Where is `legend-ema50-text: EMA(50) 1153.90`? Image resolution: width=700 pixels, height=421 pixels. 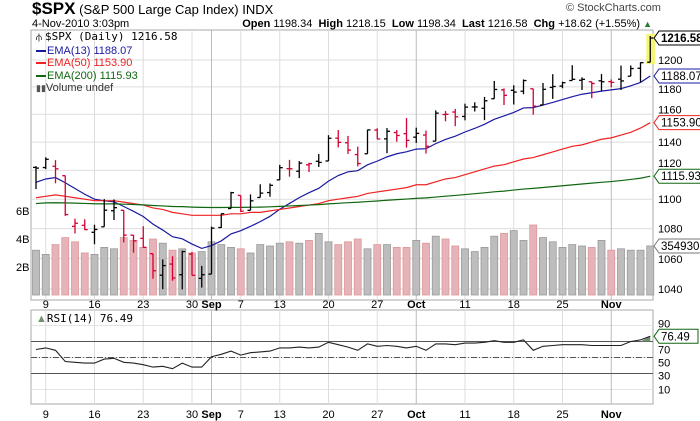 legend-ema50-text: EMA(50) 1153.90 is located at coordinates (90, 63).